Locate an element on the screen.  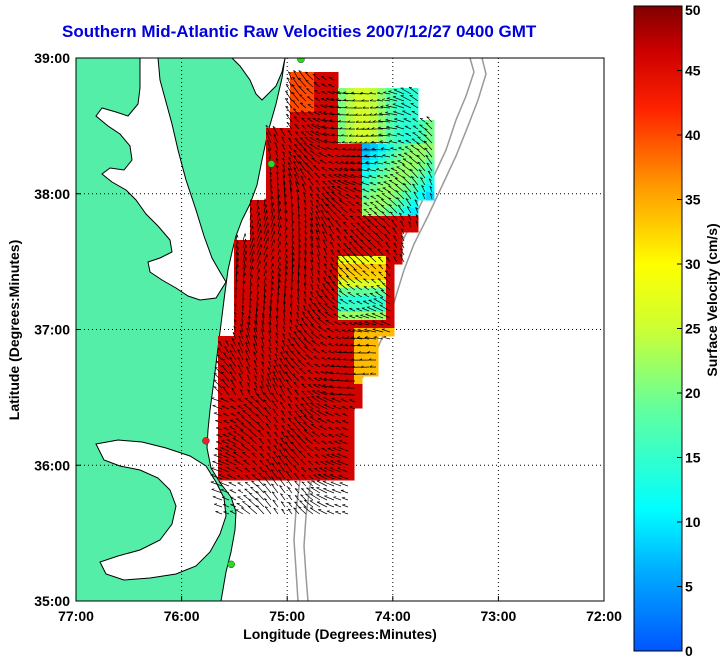
x-tick-label: 73:00 is located at coordinates (498, 616).